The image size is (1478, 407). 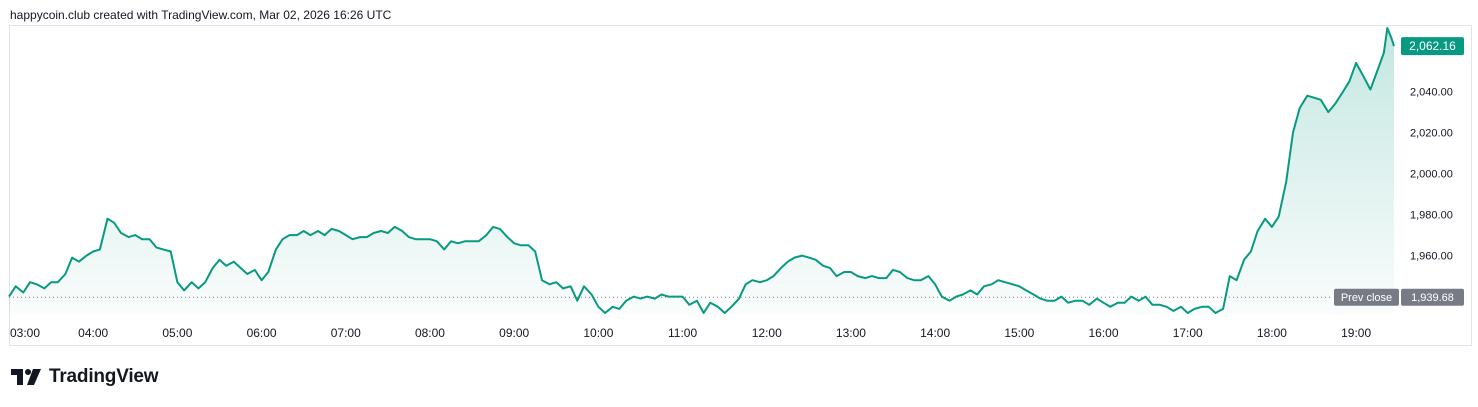 What do you see at coordinates (177, 333) in the screenshot?
I see `x-tick-label: 05:00` at bounding box center [177, 333].